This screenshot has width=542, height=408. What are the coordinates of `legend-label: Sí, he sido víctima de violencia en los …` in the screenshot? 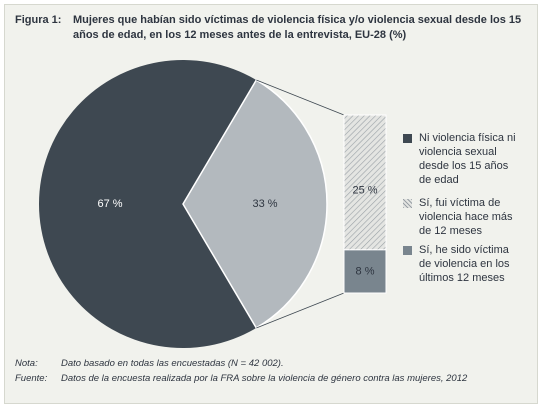 It's located at (464, 264).